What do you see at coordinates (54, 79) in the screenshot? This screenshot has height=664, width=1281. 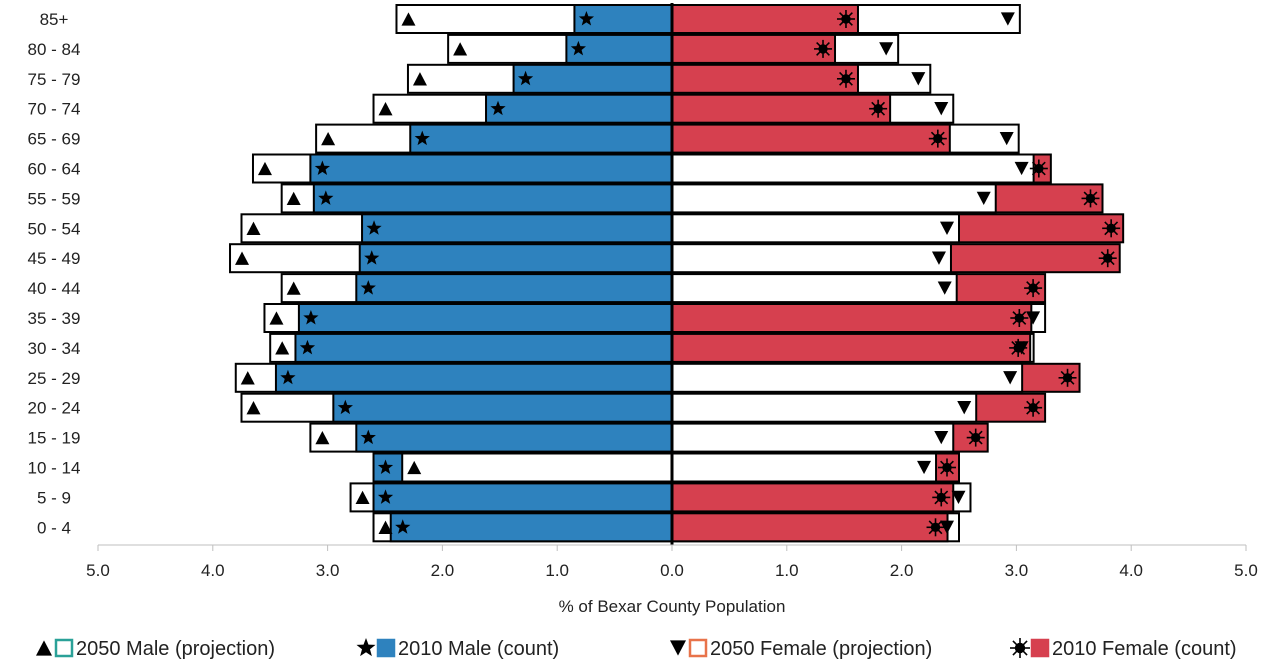 I see `y-tick-label: 75 - 79` at bounding box center [54, 79].